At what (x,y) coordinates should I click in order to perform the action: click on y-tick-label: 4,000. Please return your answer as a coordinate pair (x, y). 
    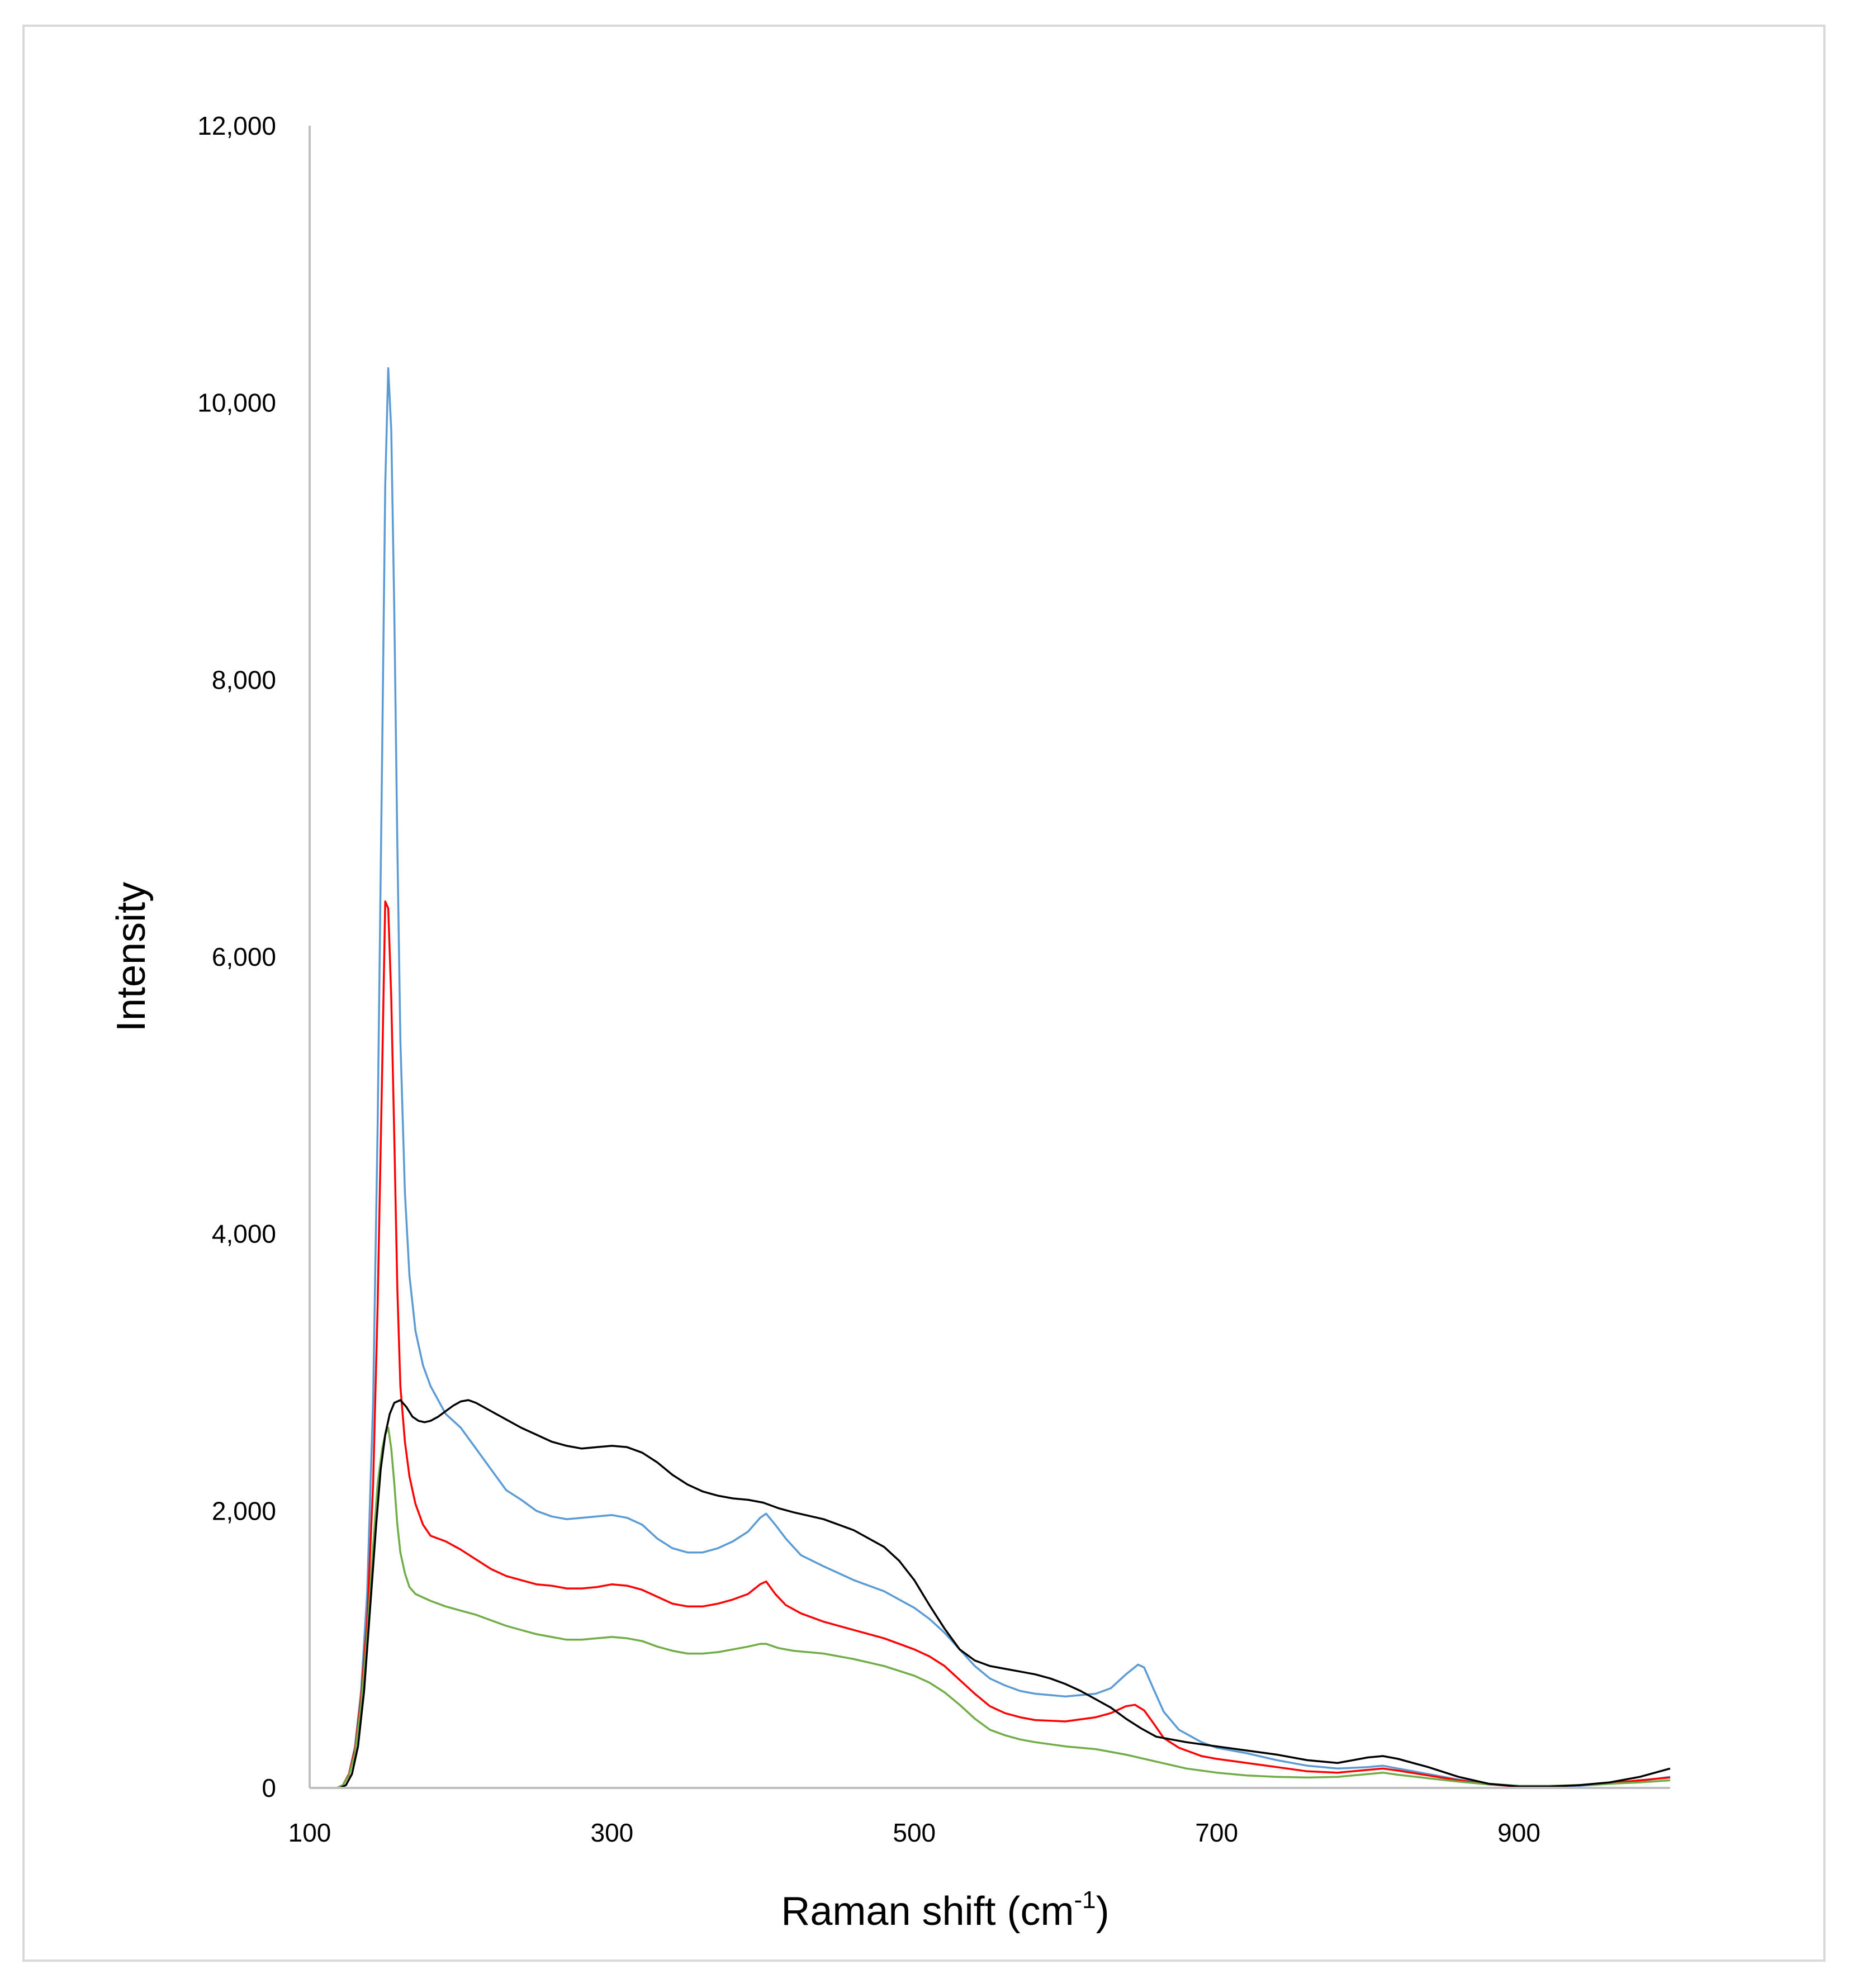
    Looking at the image, I should click on (244, 1234).